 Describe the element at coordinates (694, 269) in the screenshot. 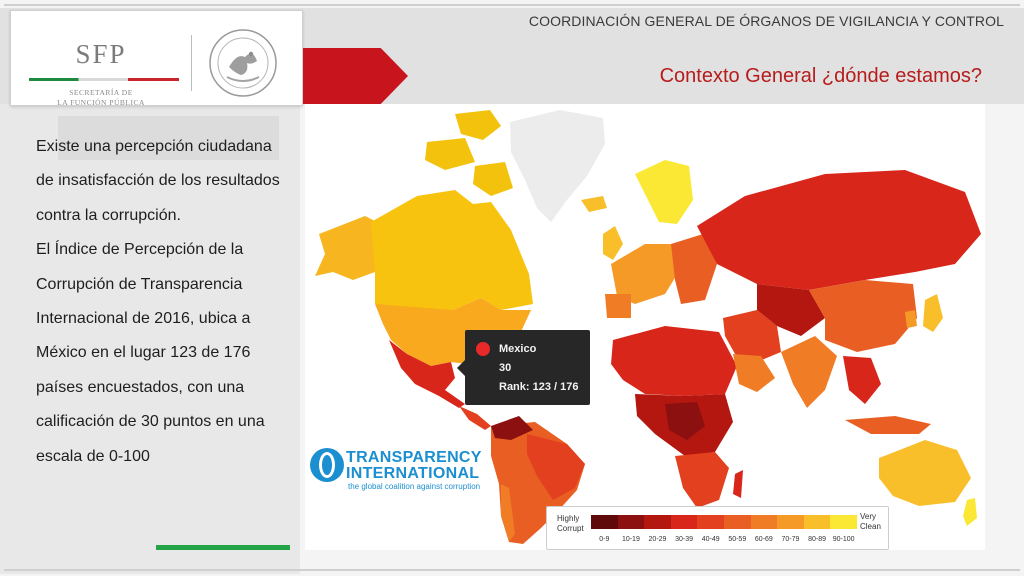

I see `map-eastern-europe` at that location.